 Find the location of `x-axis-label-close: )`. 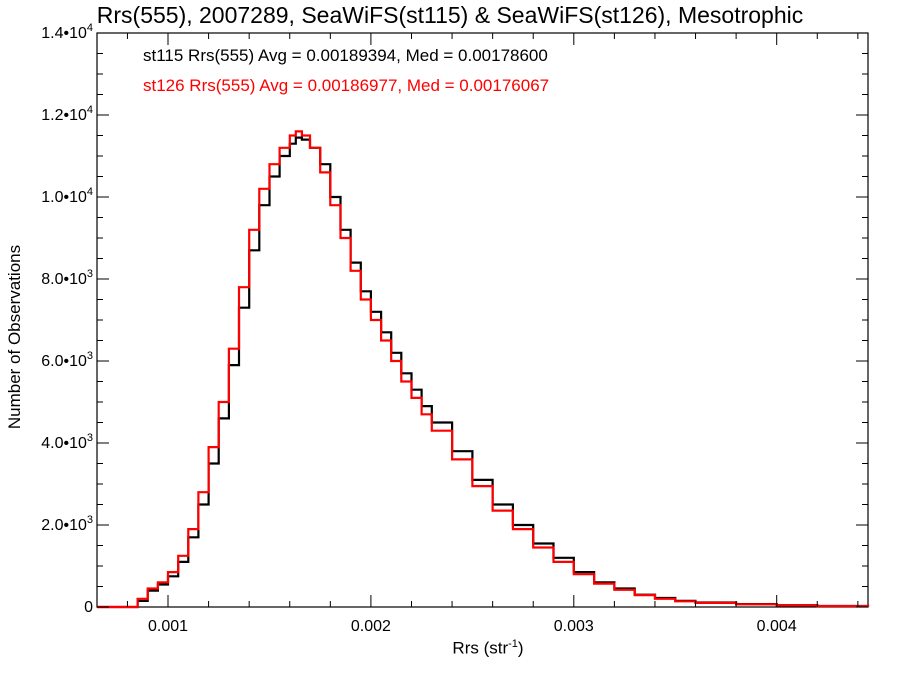

x-axis-label-close: ) is located at coordinates (520, 648).